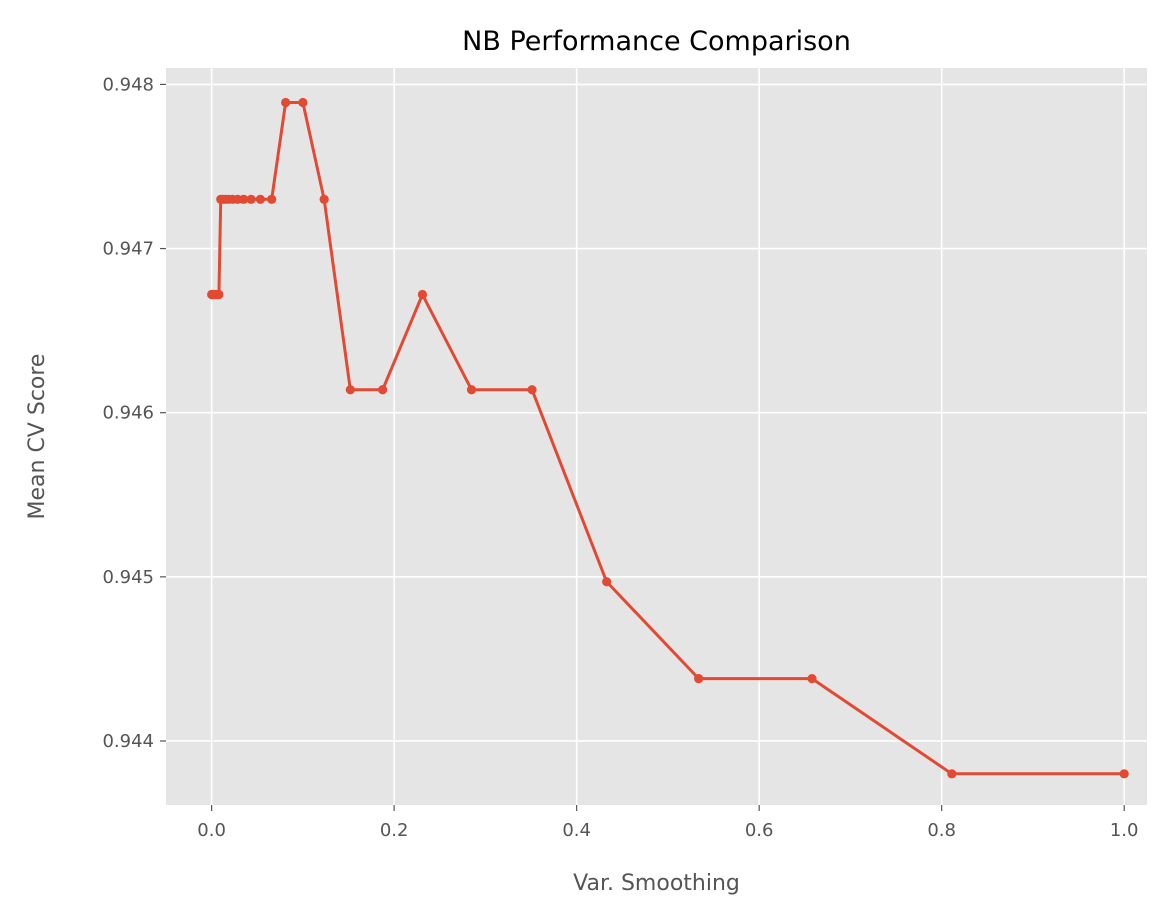 This screenshot has height=918, width=1175. Describe the element at coordinates (941, 830) in the screenshot. I see `x-tick-label: 0.8` at that location.